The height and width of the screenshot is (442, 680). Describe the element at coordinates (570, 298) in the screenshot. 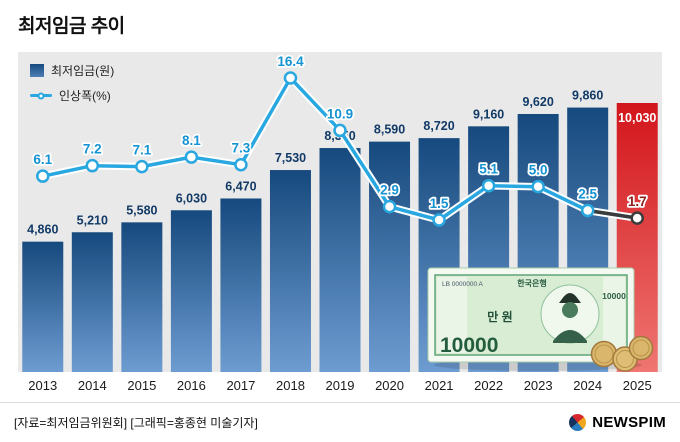

I see `portrait-hat-icon` at that location.